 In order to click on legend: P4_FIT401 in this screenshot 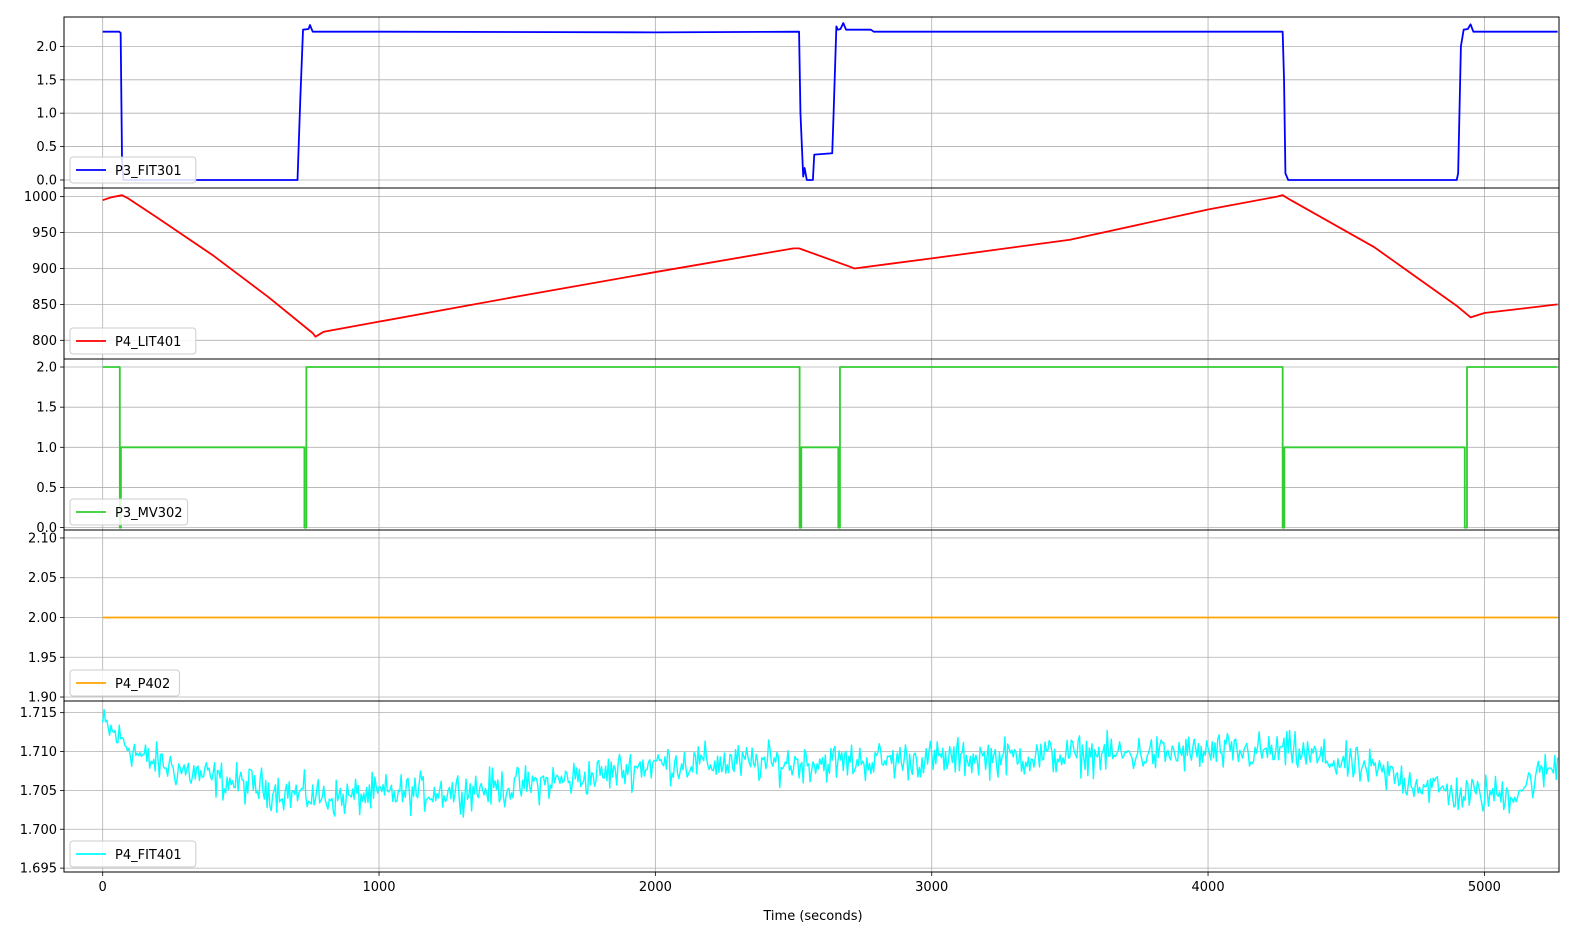, I will do `click(133, 854)`.